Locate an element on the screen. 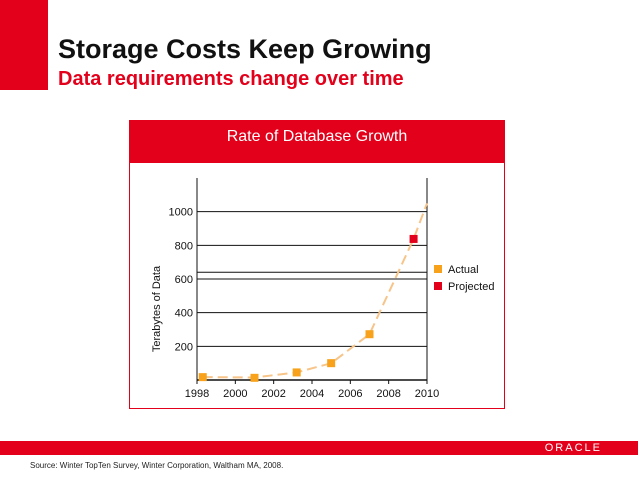 The height and width of the screenshot is (478, 638). y-tick-label: 1000 is located at coordinates (181, 213).